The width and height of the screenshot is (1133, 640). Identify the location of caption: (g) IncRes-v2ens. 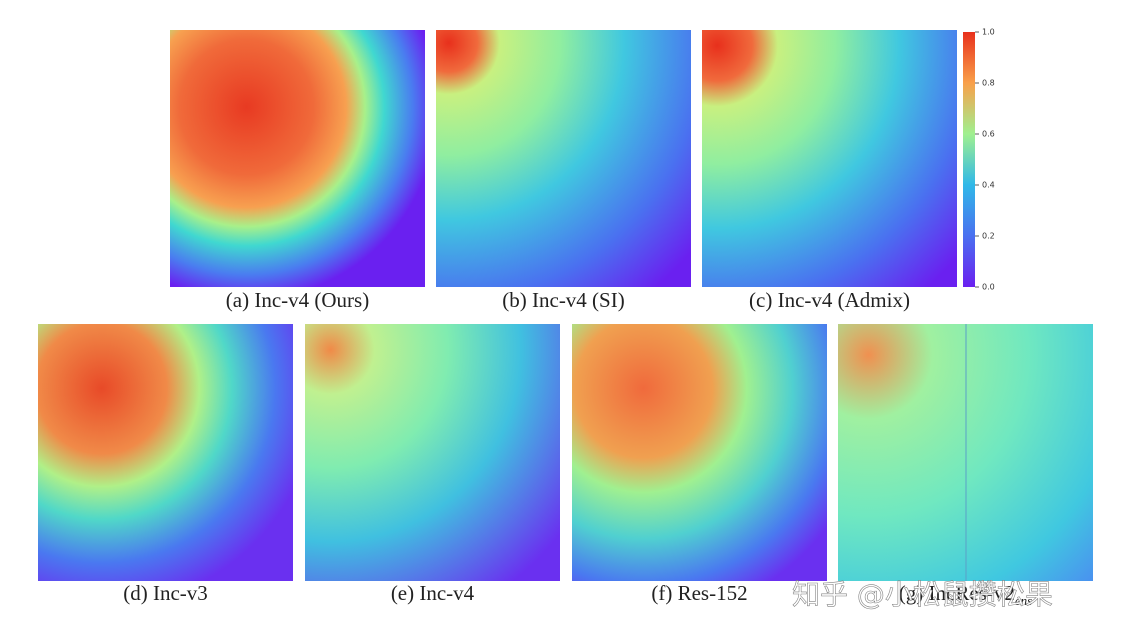
(965, 594).